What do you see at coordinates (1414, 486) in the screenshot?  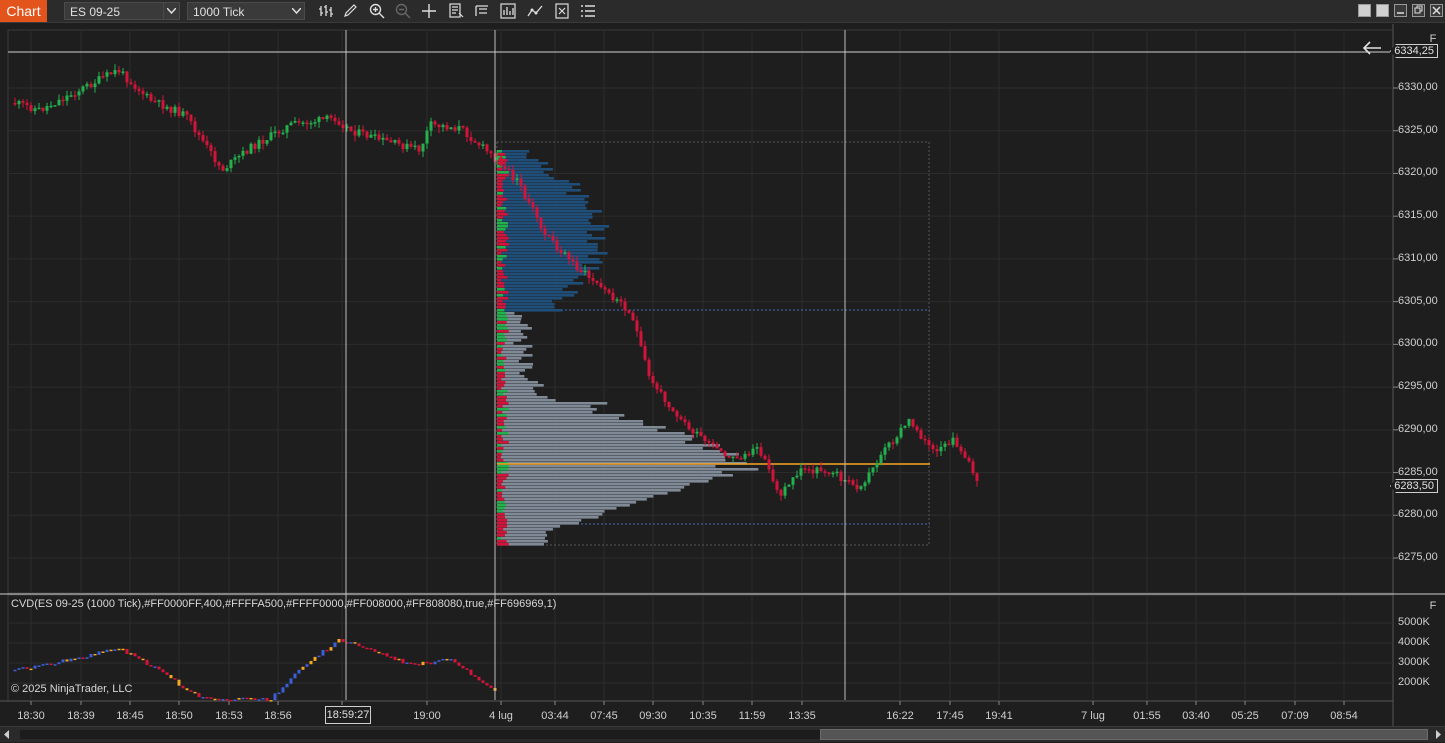 I see `current-price-label: 6283,50` at bounding box center [1414, 486].